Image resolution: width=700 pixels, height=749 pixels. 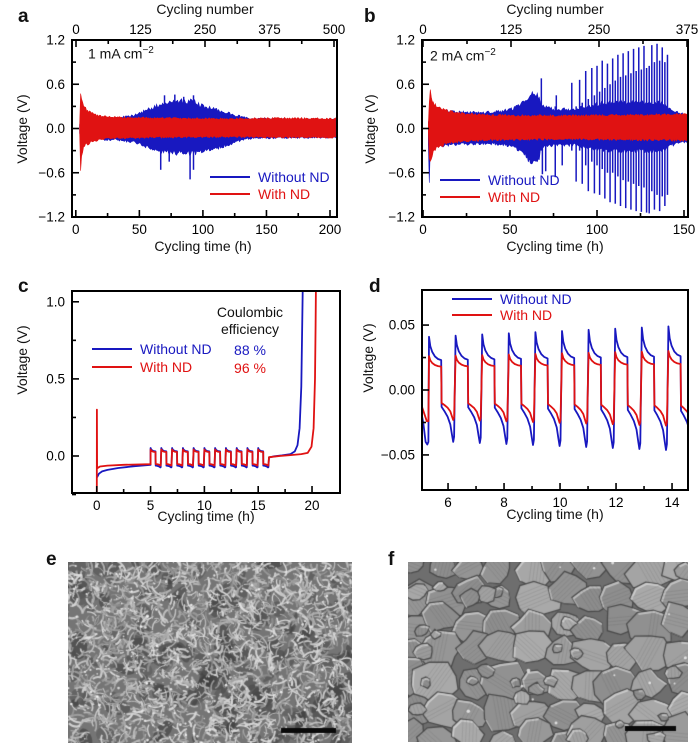 What do you see at coordinates (193, 401) in the screenshot?
I see `chart-c: 0 5 10 15 20 1.0 0.5 0.0` at bounding box center [193, 401].